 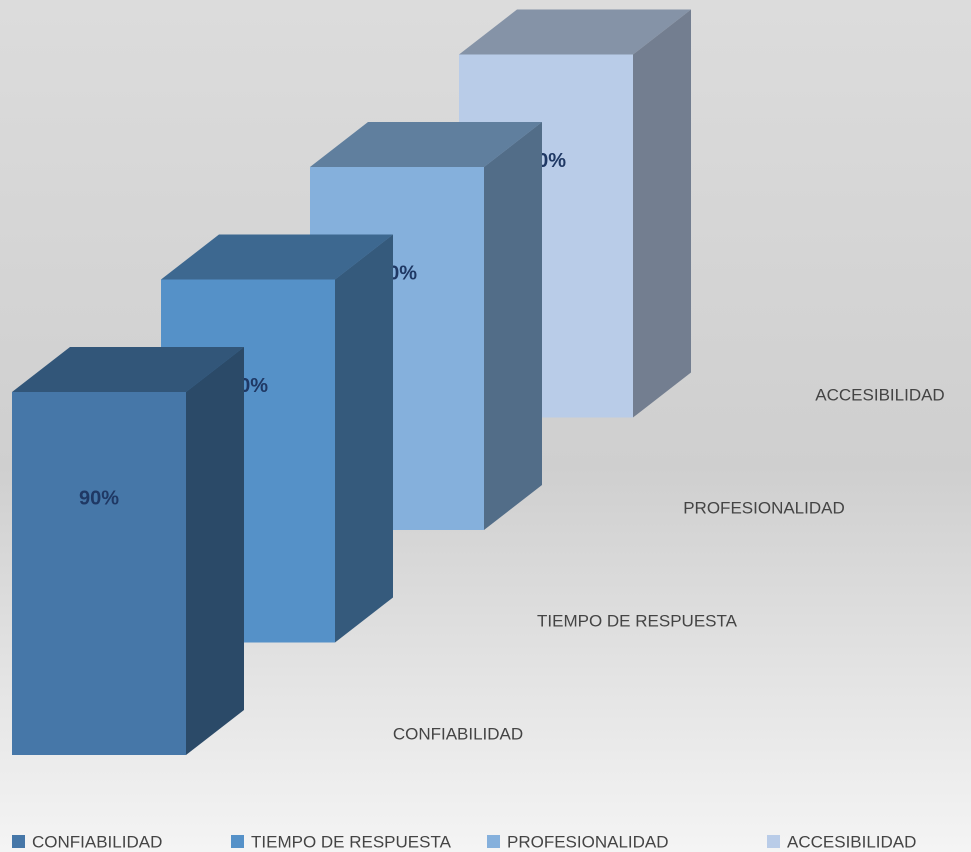 What do you see at coordinates (637, 620) in the screenshot?
I see `category-label: TIEMPO DE RESPUESTA` at bounding box center [637, 620].